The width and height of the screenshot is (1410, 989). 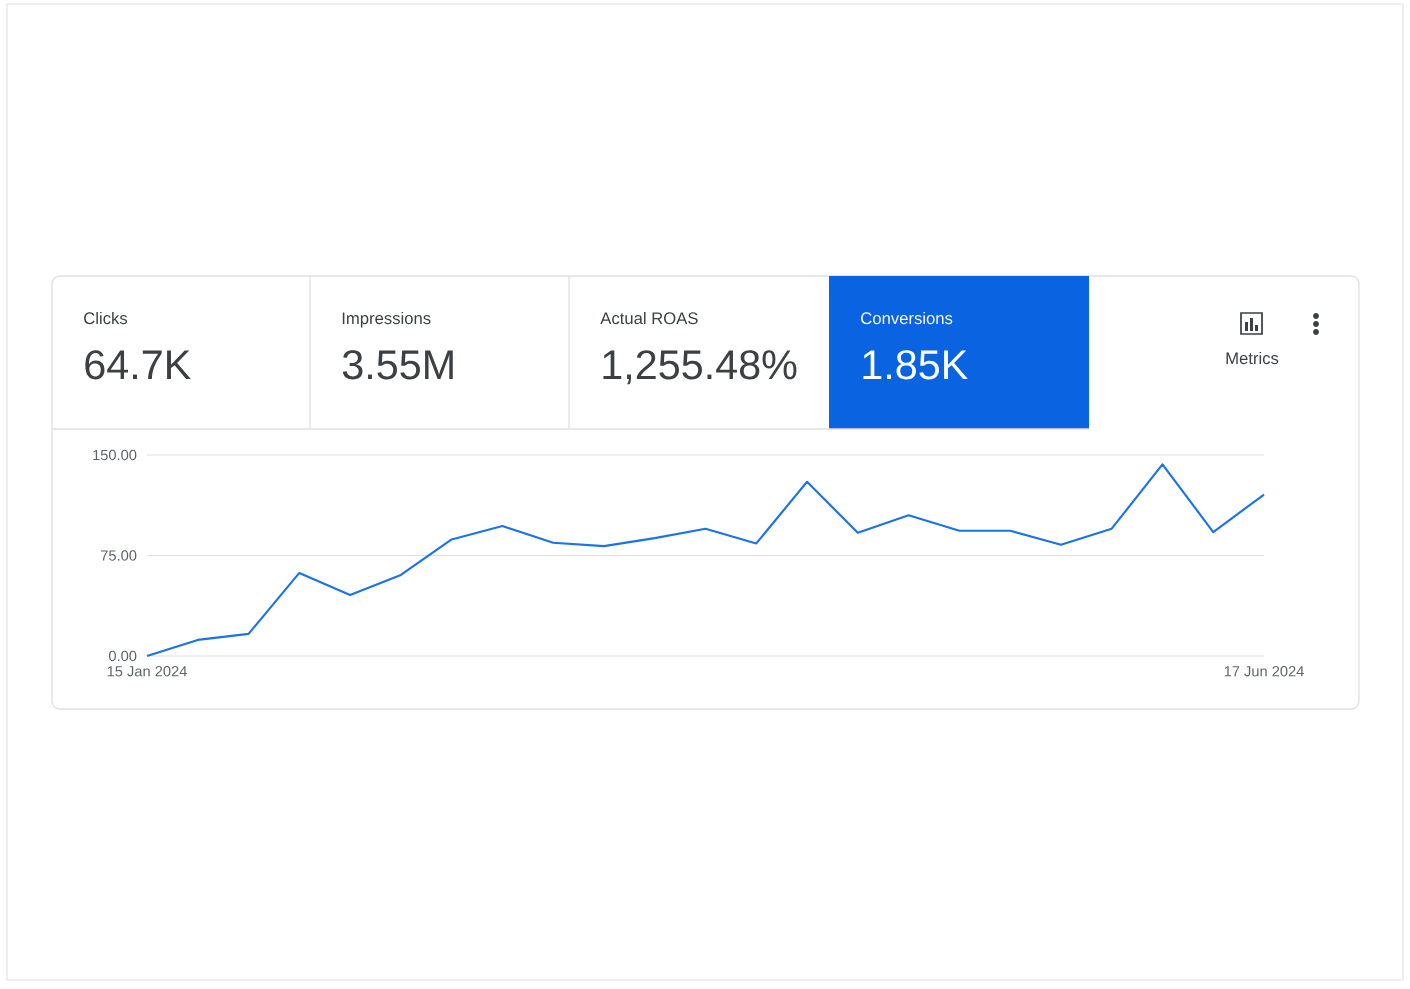 What do you see at coordinates (138, 365) in the screenshot?
I see `text: 64.7K` at bounding box center [138, 365].